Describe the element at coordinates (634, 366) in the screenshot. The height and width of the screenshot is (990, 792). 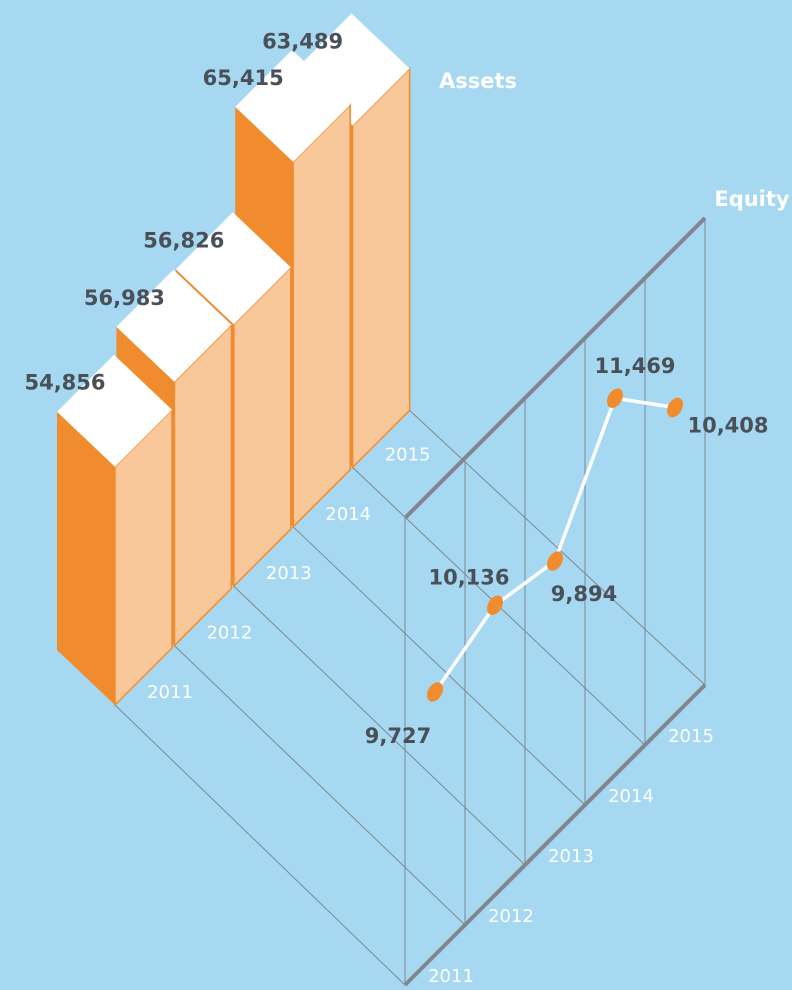
I see `value-label: 11,469` at that location.